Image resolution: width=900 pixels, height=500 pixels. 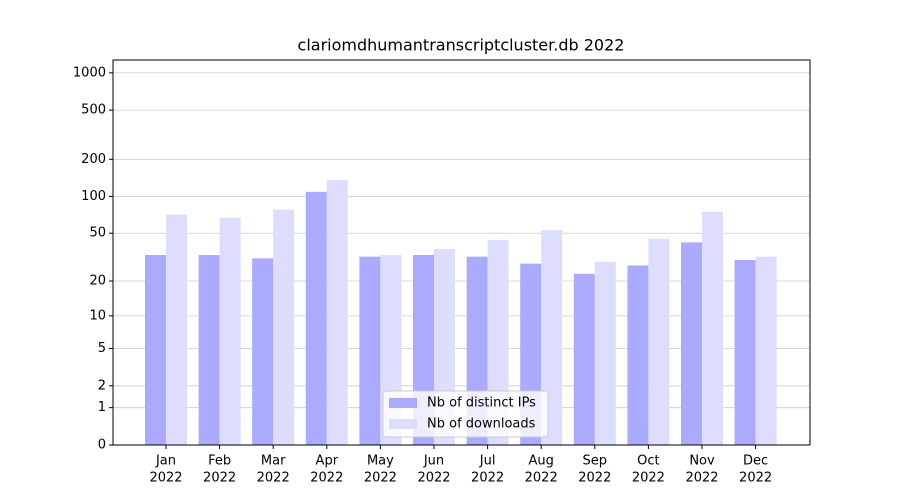 What do you see at coordinates (97, 315) in the screenshot?
I see `y-tick-label: 10` at bounding box center [97, 315].